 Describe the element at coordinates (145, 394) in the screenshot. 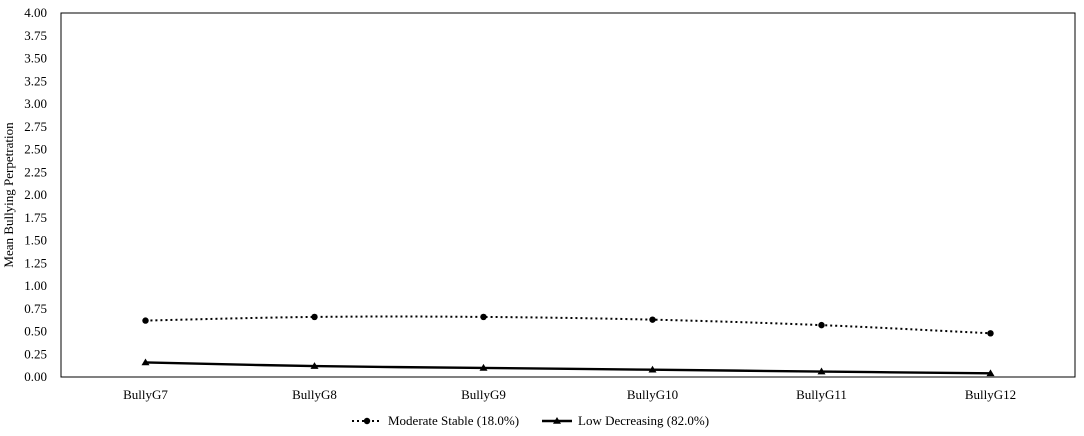

I see `x-tick-label: BullyG7` at that location.